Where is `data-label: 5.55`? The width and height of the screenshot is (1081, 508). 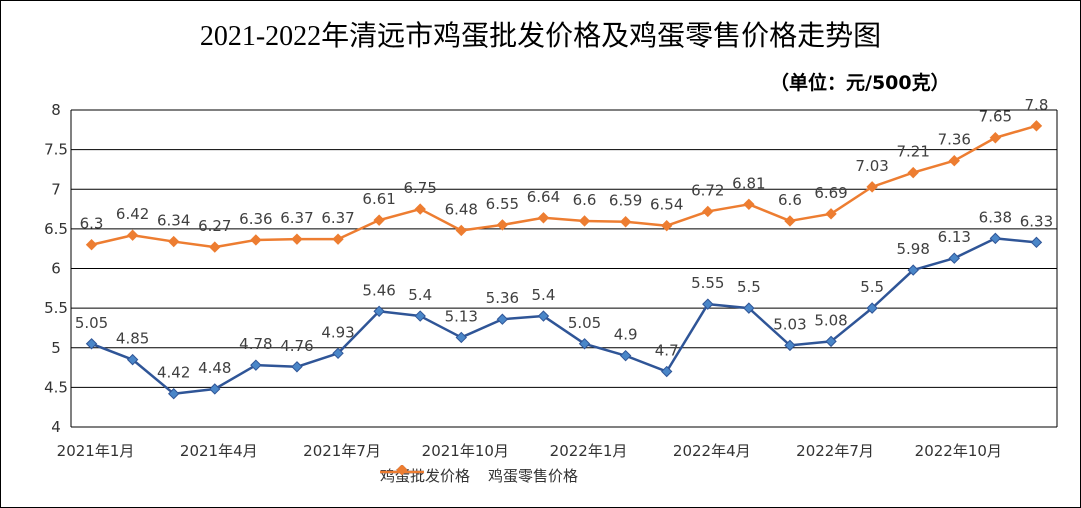
data-label: 5.55 is located at coordinates (707, 283).